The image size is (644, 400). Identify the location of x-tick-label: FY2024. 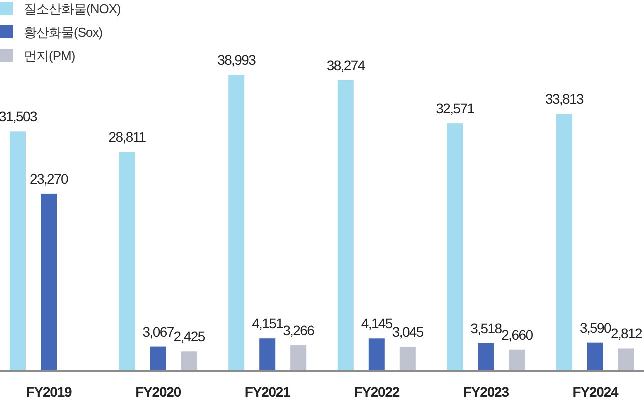
(596, 392).